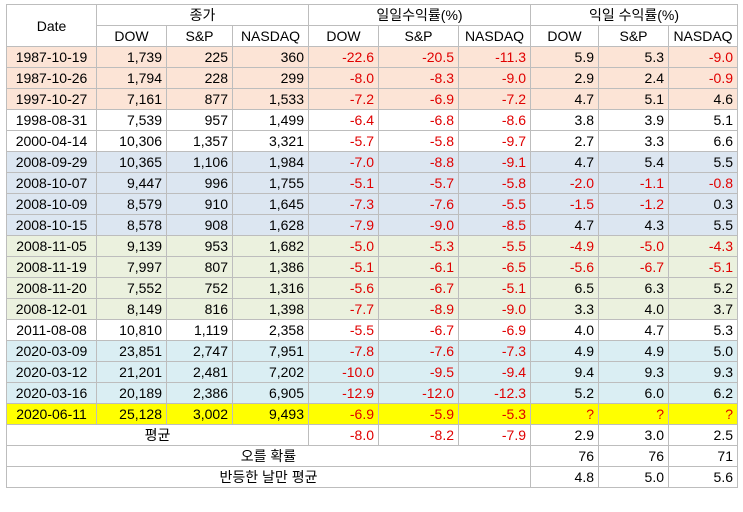  What do you see at coordinates (494, 288) in the screenshot?
I see `cell-daily-nasdaq: -5.1` at bounding box center [494, 288].